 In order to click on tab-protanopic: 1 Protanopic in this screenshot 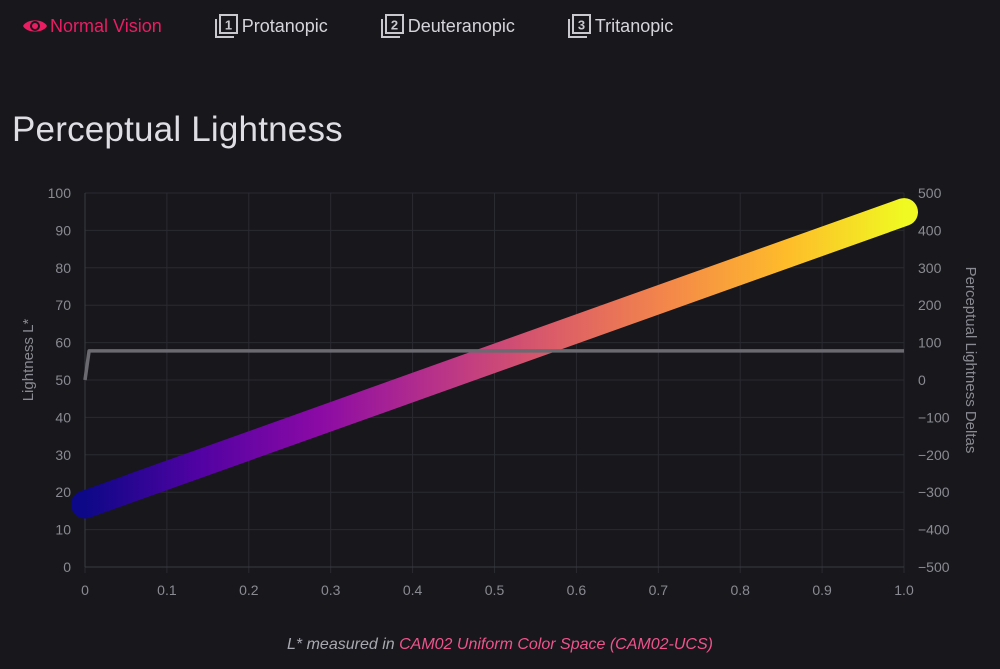, I will do `click(271, 26)`.